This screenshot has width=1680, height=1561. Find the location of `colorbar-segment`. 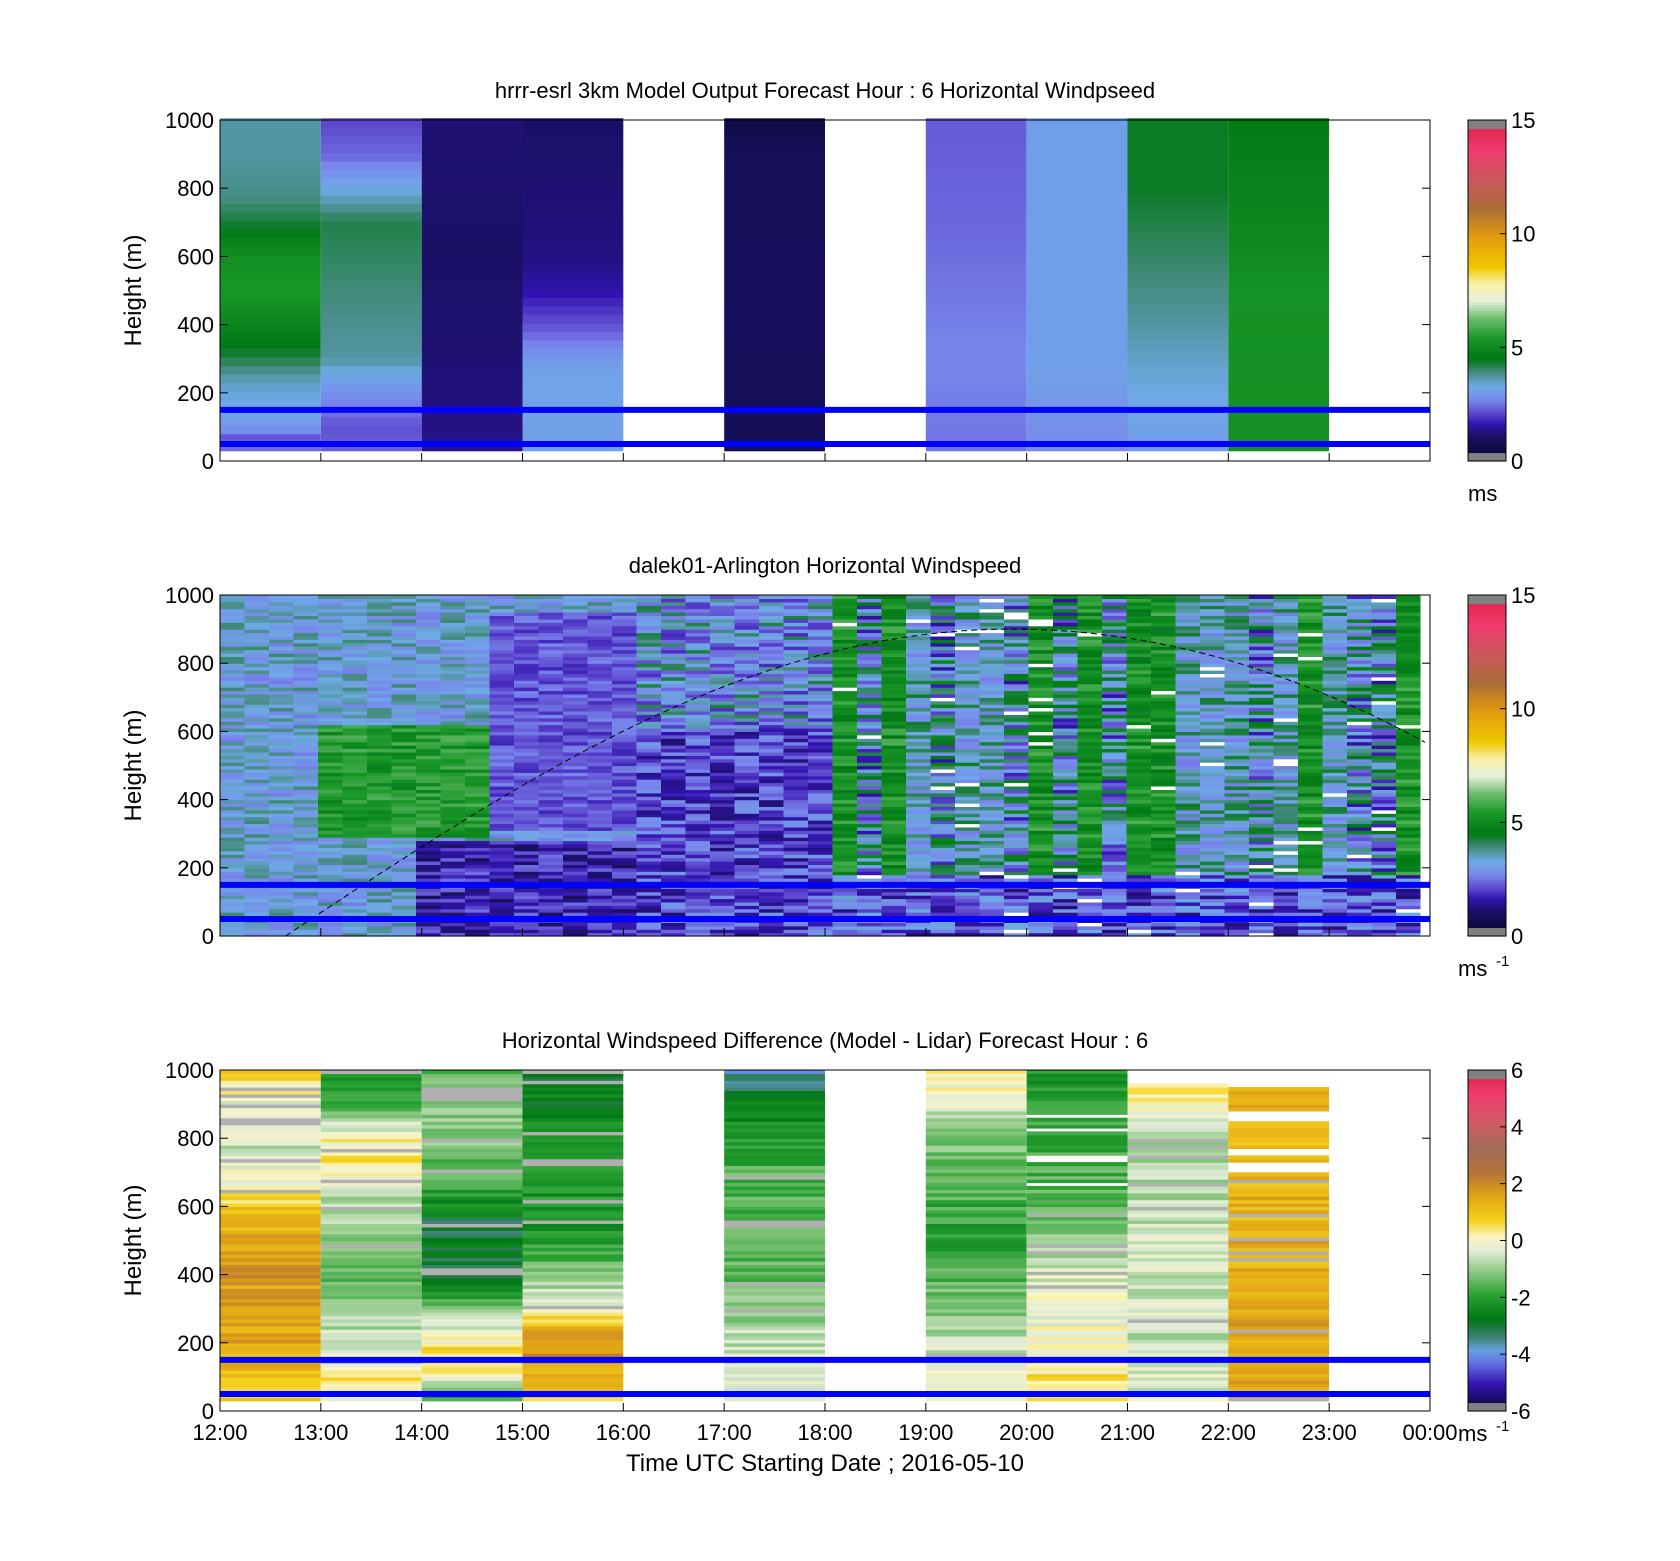

colorbar-segment is located at coordinates (1487, 261).